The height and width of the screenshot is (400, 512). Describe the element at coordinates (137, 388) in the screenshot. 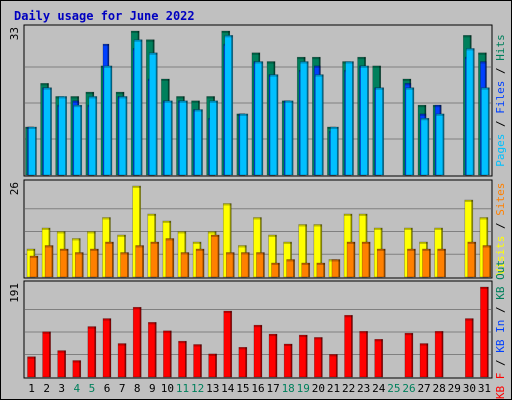

I see `x-tick-label-day-8: 8` at that location.